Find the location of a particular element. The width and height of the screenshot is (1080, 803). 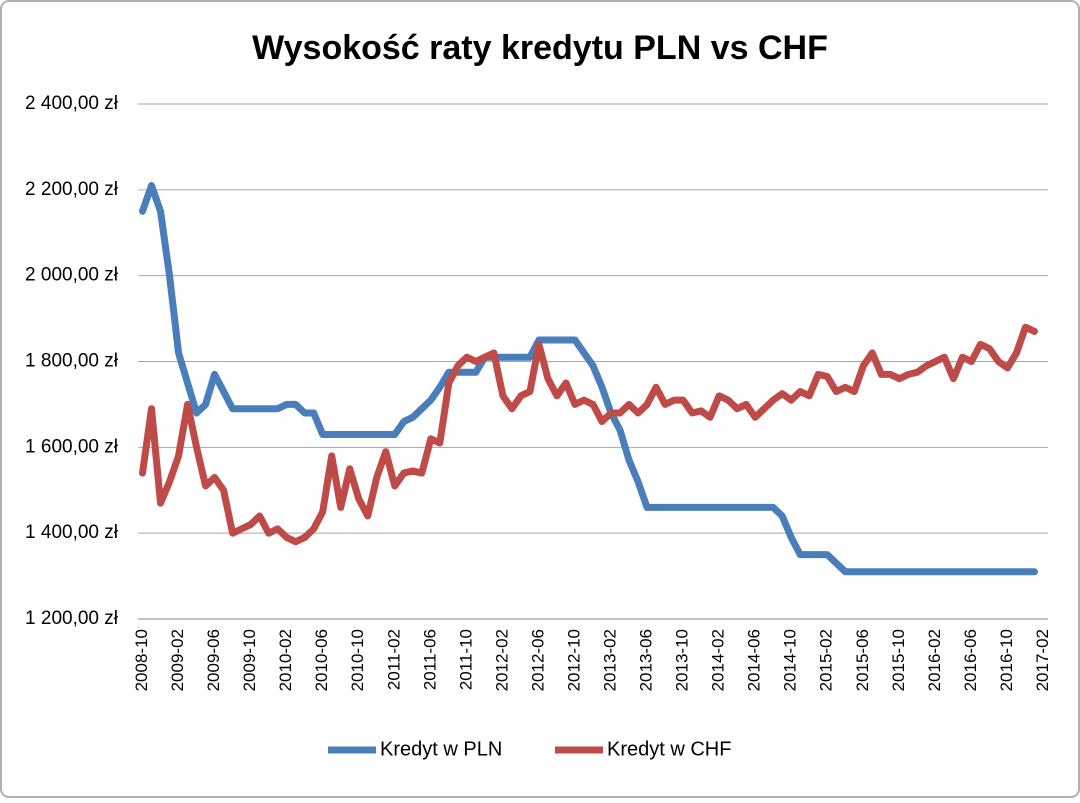

x-tick-label: 2014-10 is located at coordinates (790, 660).